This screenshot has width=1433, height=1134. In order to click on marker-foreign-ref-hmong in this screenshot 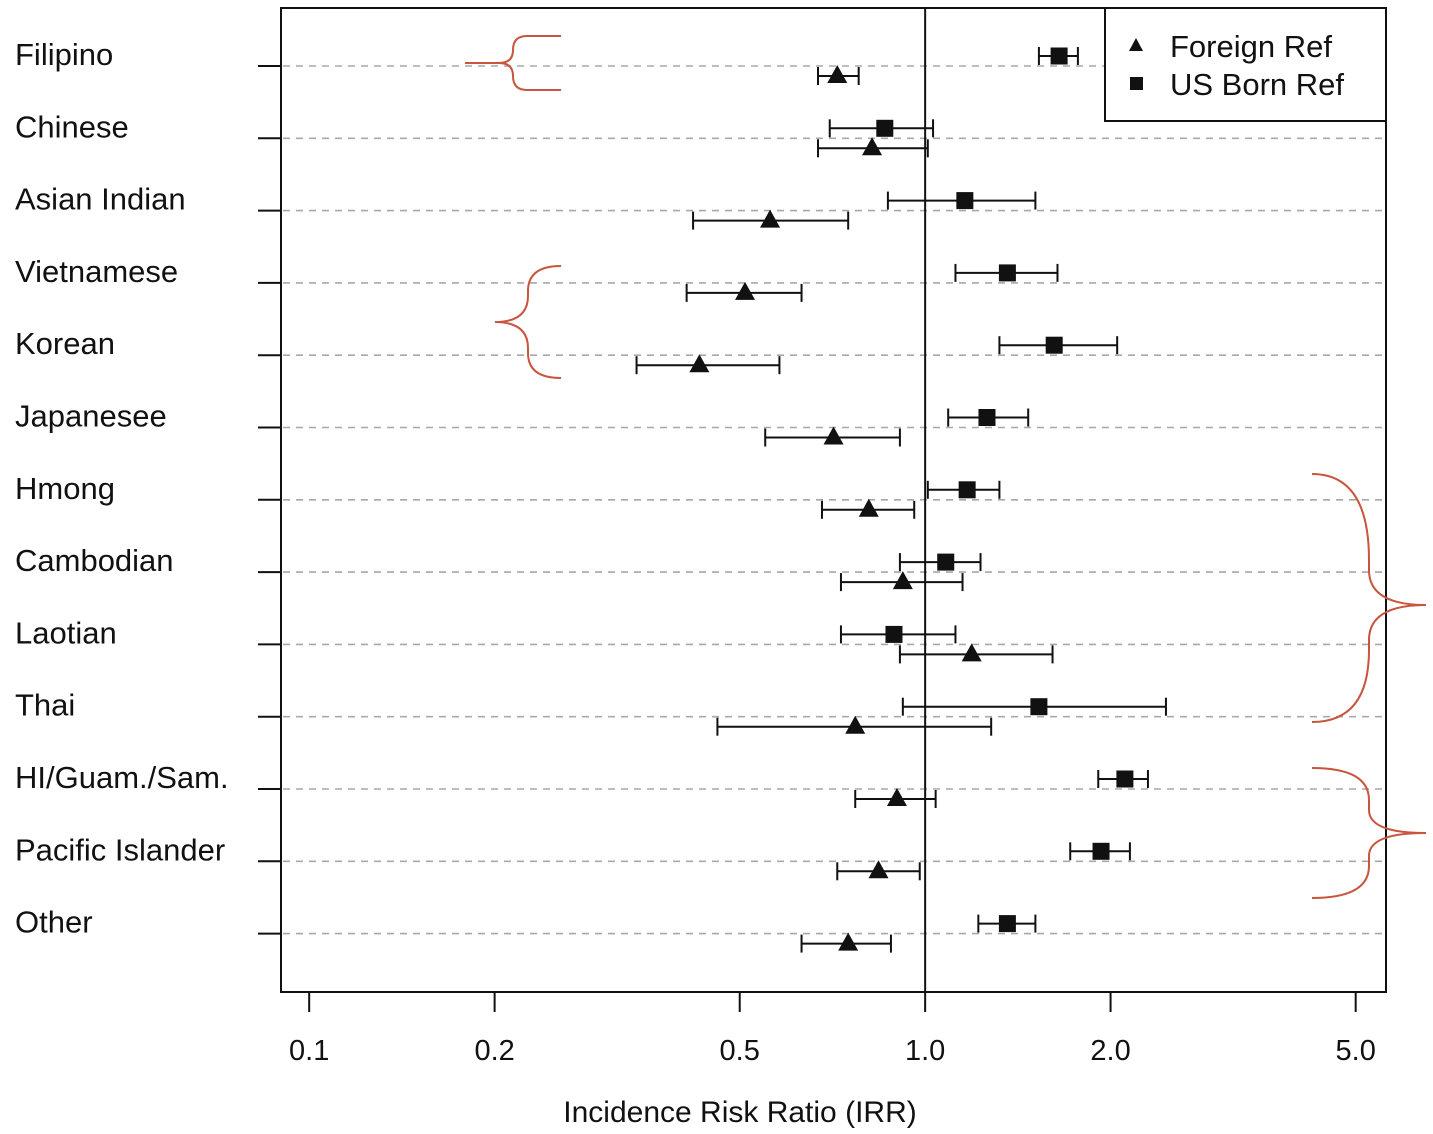, I will do `click(868, 507)`.